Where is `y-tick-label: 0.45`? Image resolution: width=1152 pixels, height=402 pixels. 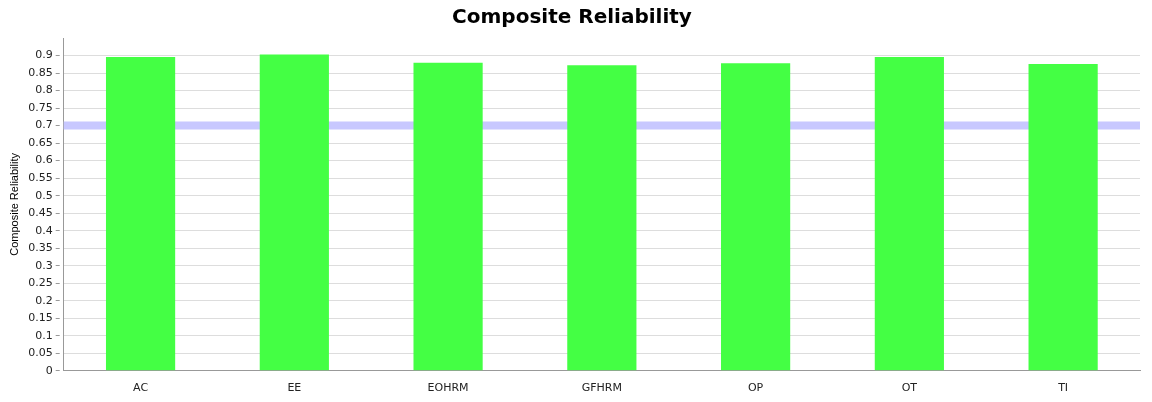 y-tick-label: 0.45 is located at coordinates (40, 213).